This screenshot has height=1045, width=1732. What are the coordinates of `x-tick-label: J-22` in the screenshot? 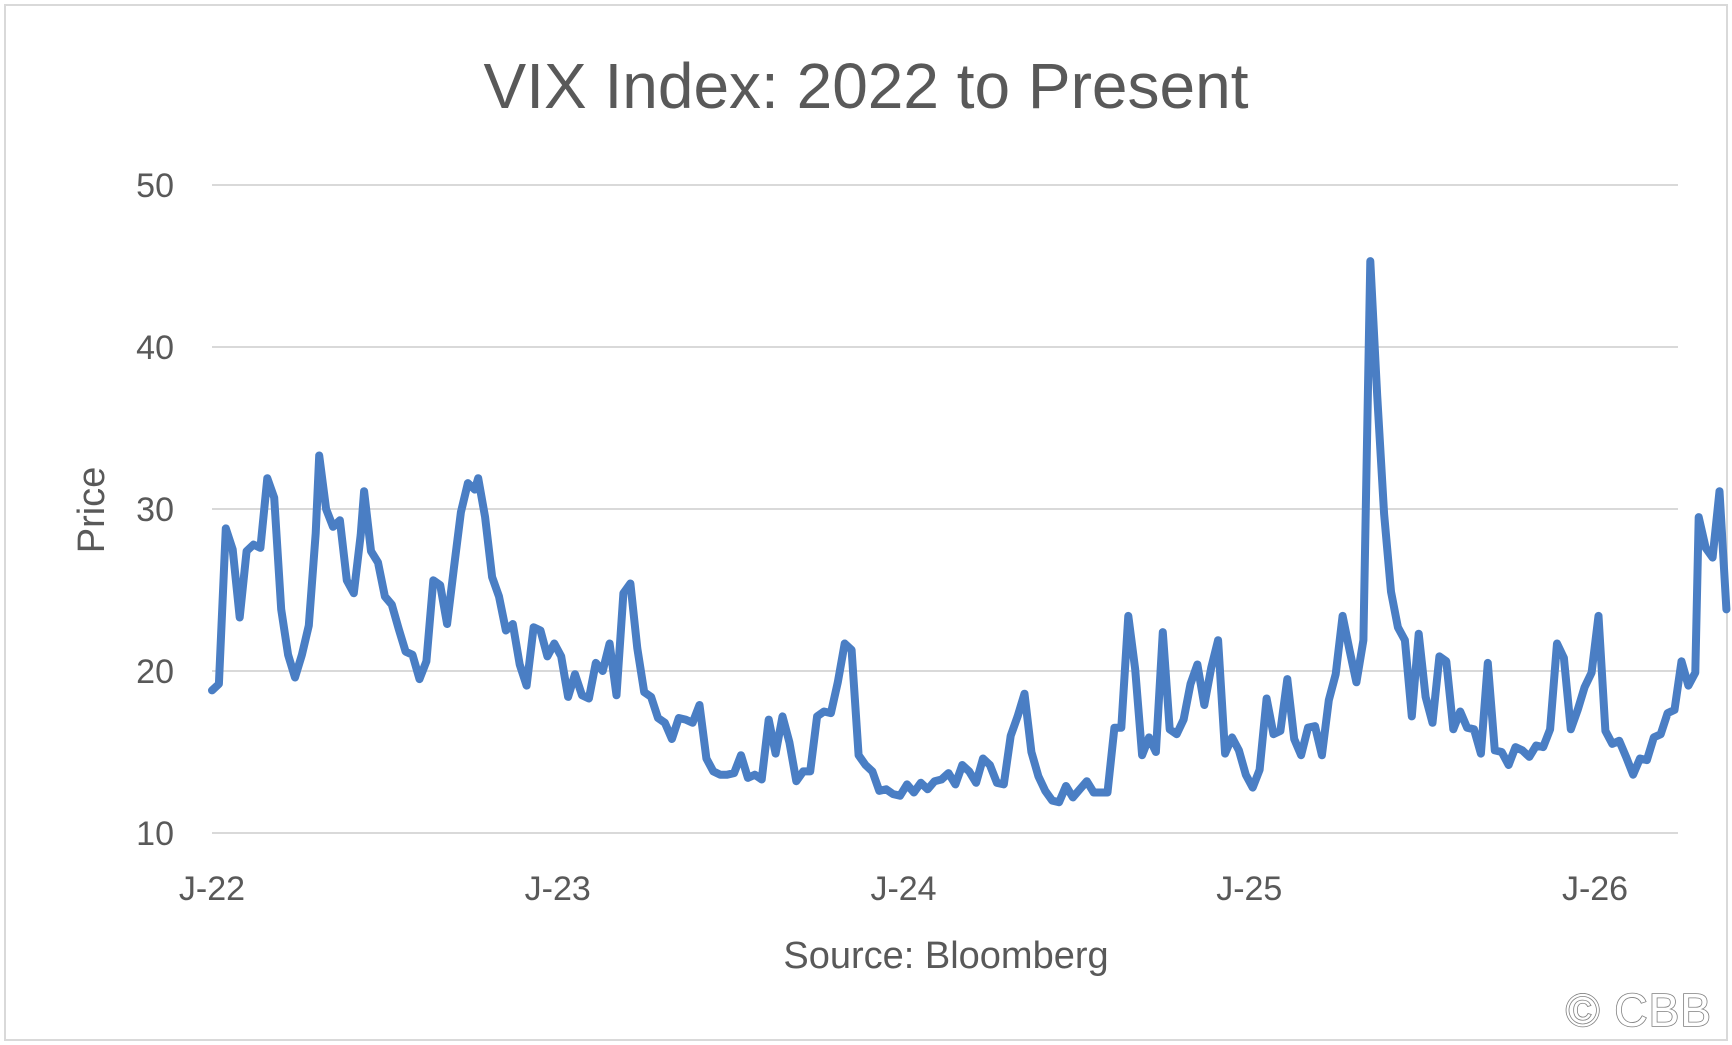 It's located at (212, 889).